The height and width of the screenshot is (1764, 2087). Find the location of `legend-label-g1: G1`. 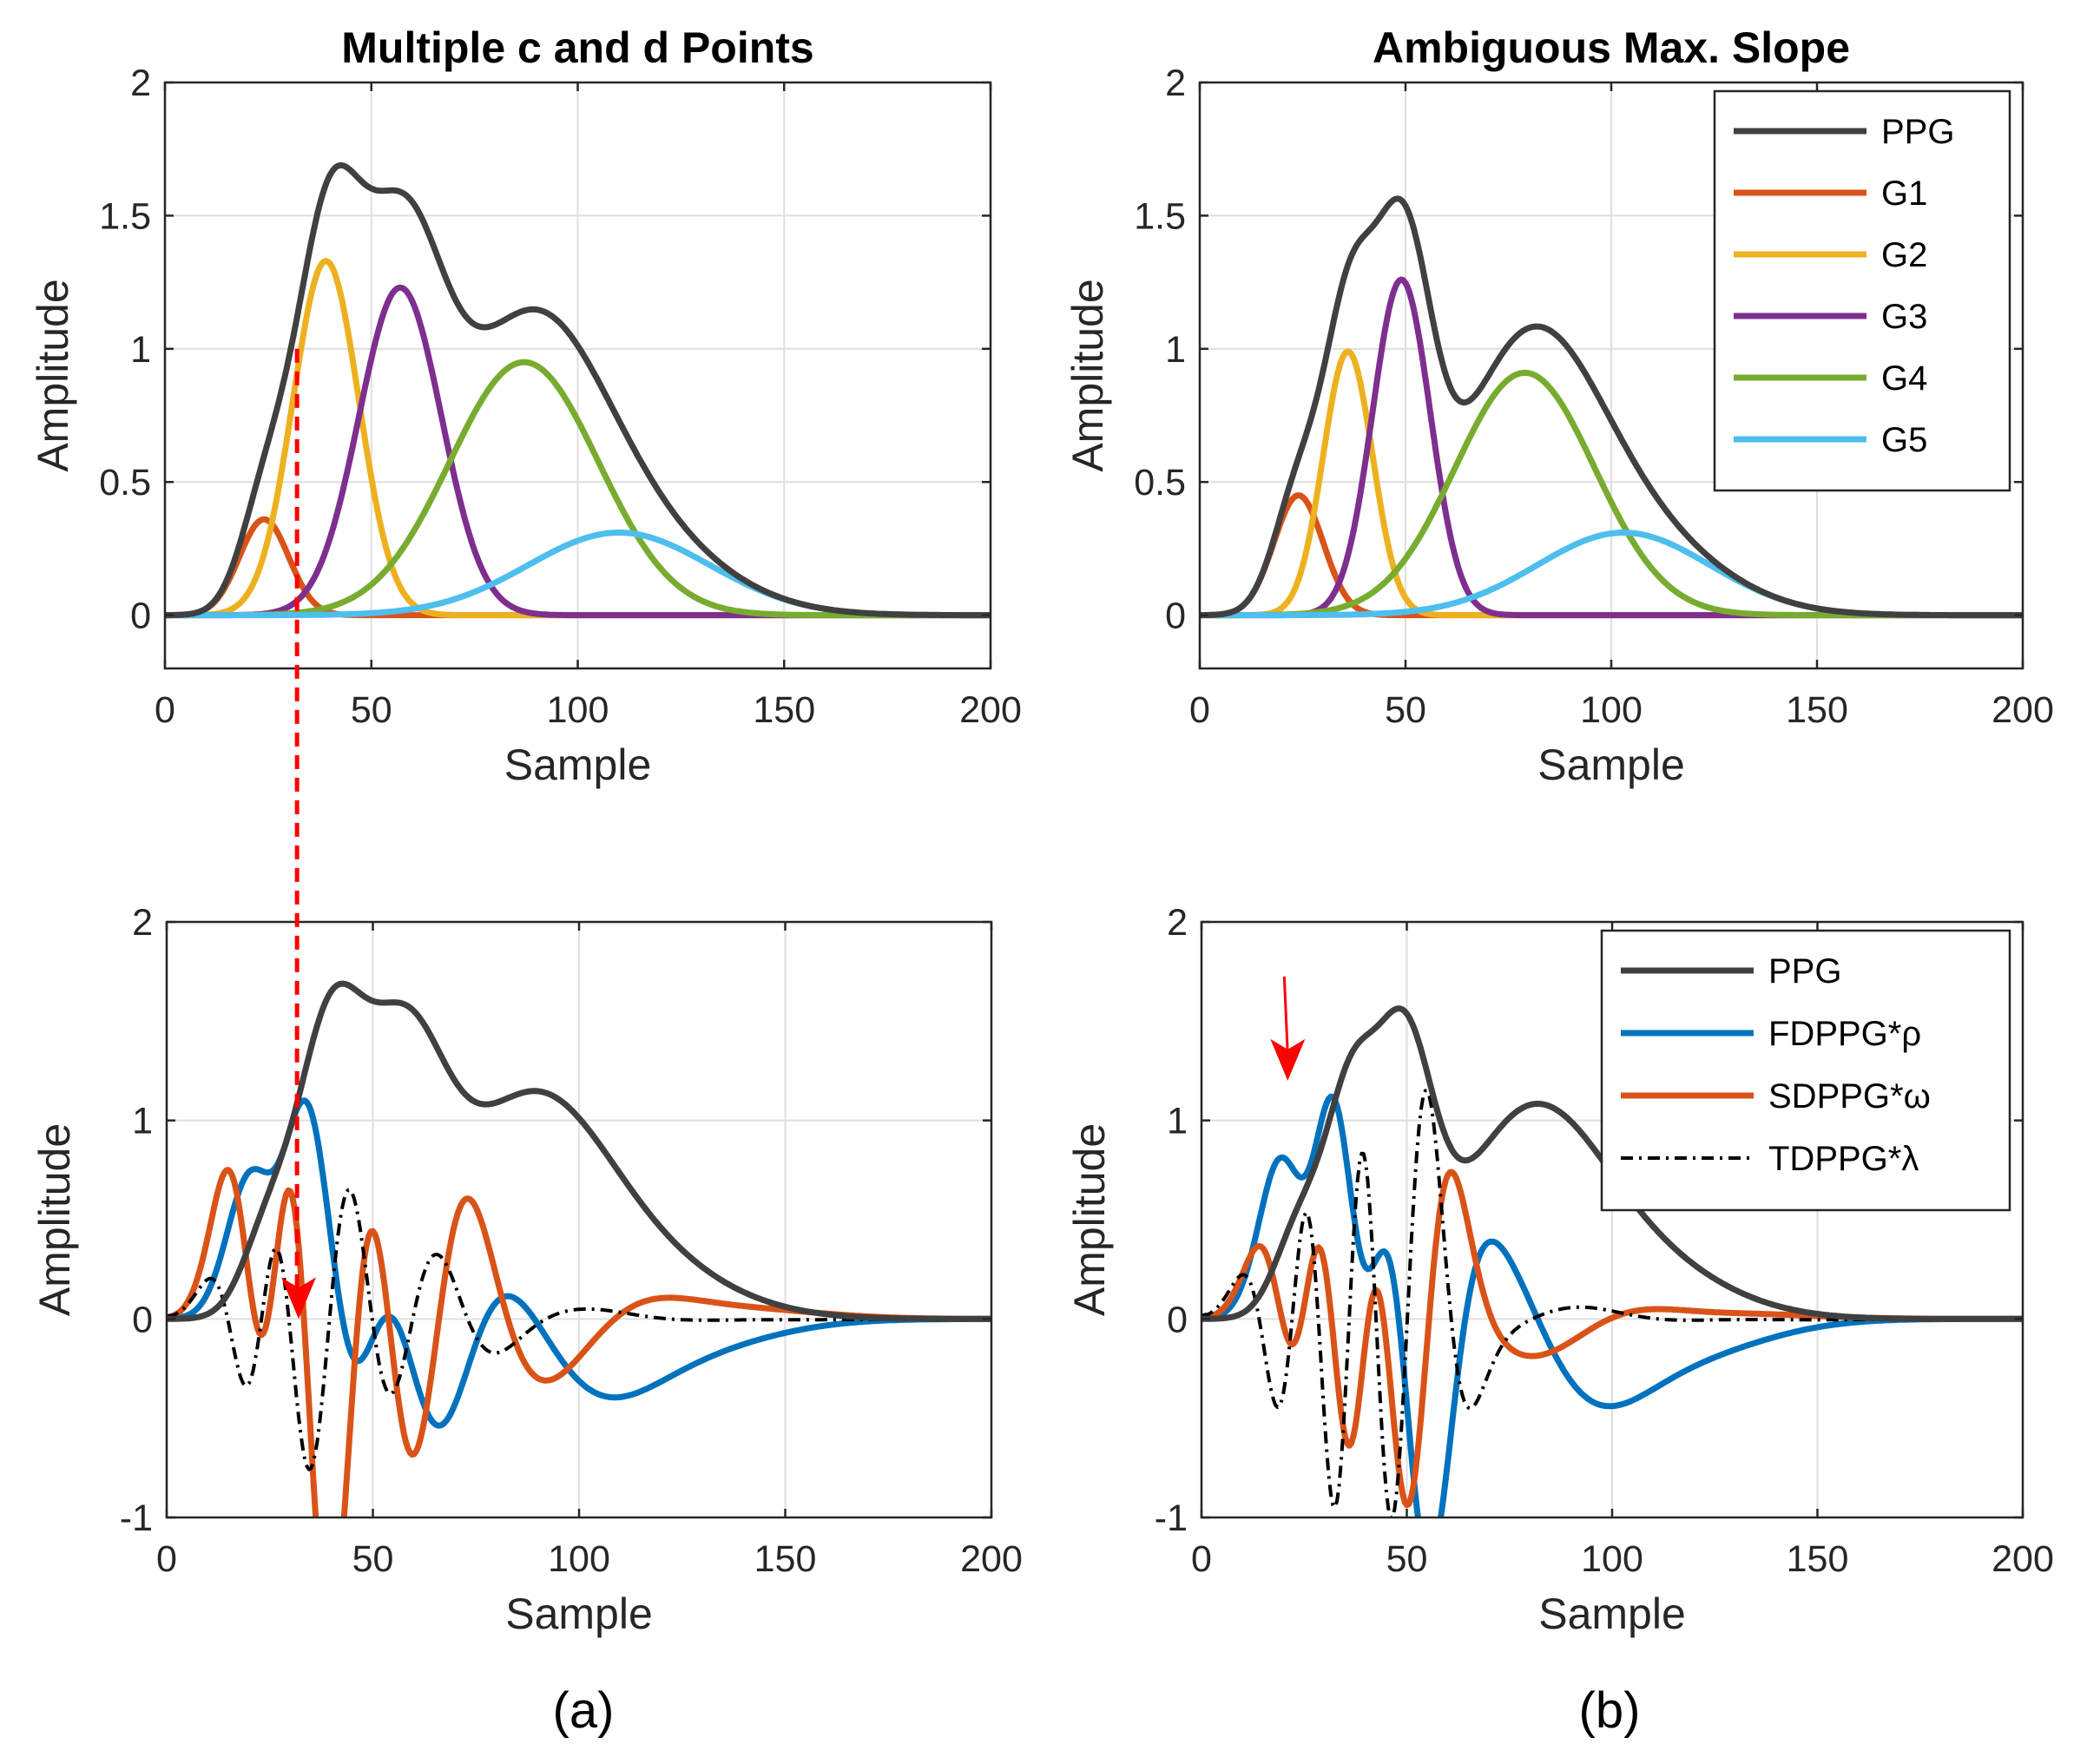

legend-label-g1: G1 is located at coordinates (1904, 194).